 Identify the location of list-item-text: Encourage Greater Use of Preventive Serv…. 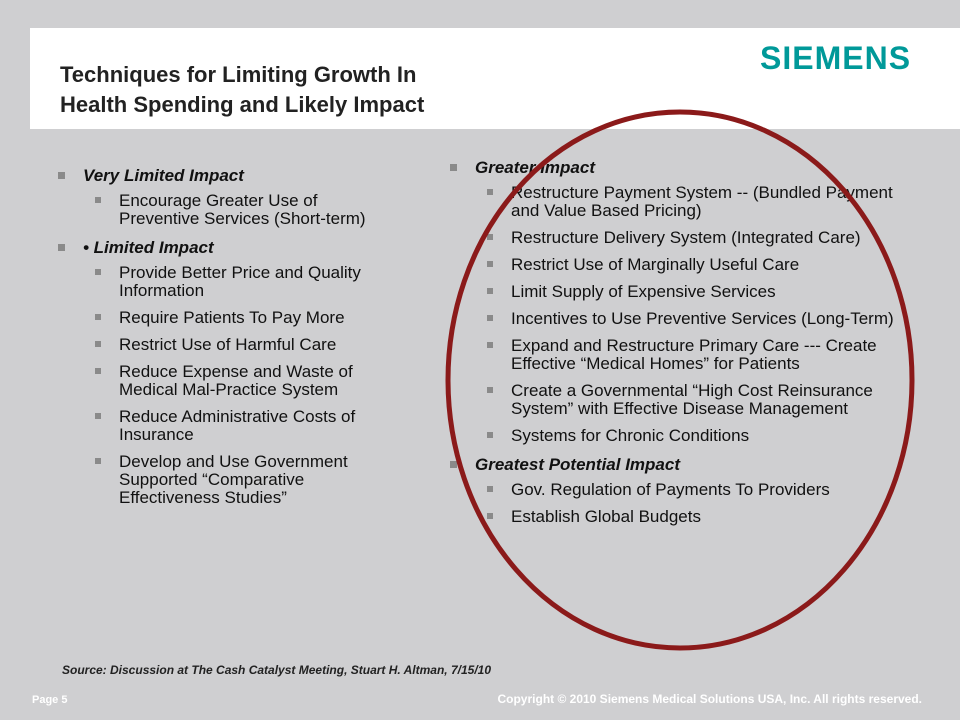
(242, 209).